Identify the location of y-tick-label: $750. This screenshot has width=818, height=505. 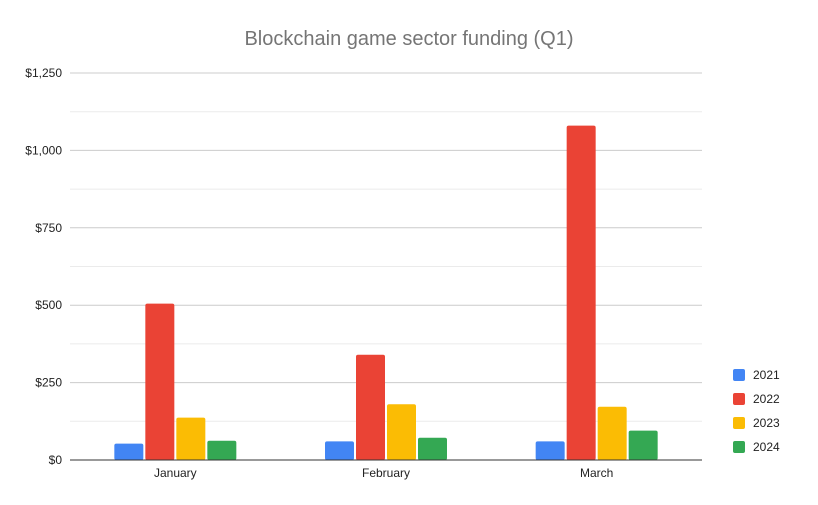
(48, 228).